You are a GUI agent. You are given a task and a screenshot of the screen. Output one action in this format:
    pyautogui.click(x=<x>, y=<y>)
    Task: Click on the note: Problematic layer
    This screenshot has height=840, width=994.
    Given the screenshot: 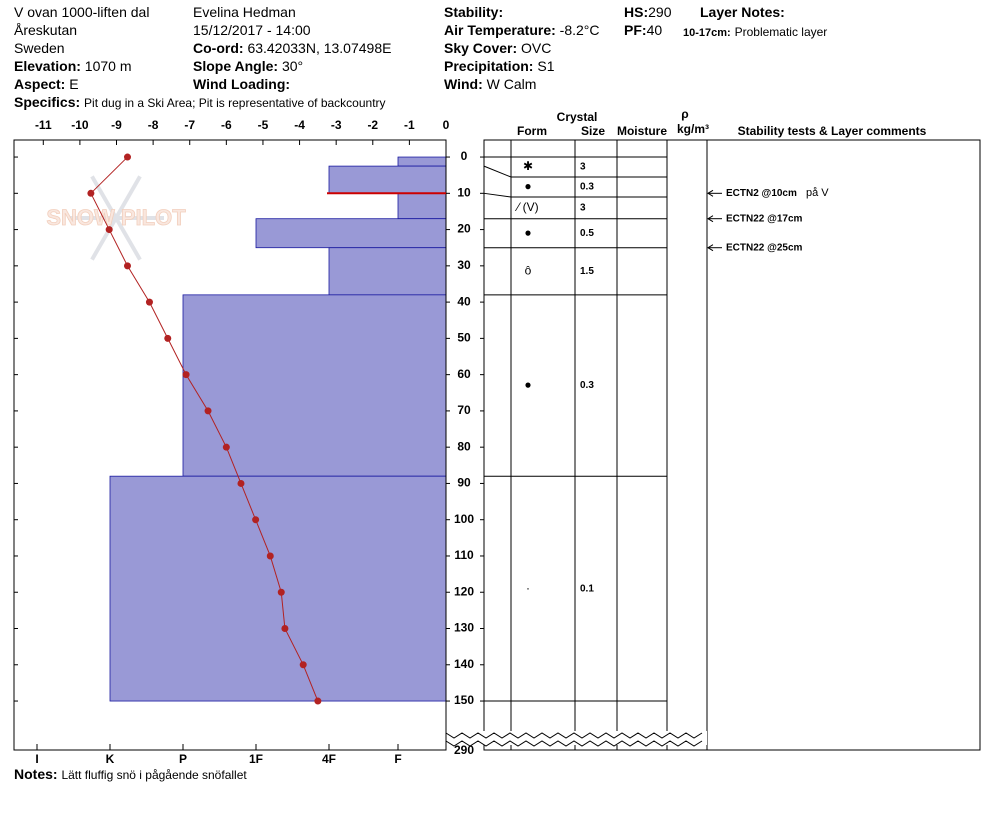 What is the action you would take?
    pyautogui.click(x=781, y=32)
    